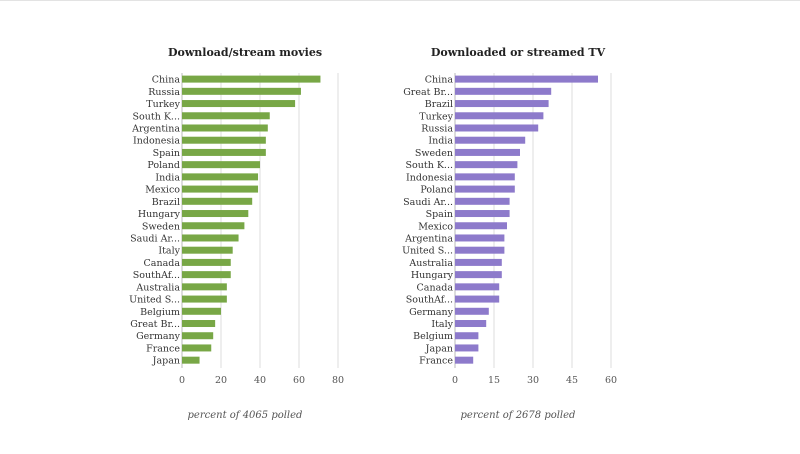 Image resolution: width=800 pixels, height=454 pixels. Describe the element at coordinates (166, 153) in the screenshot. I see `movies-category-label: Spain` at that location.